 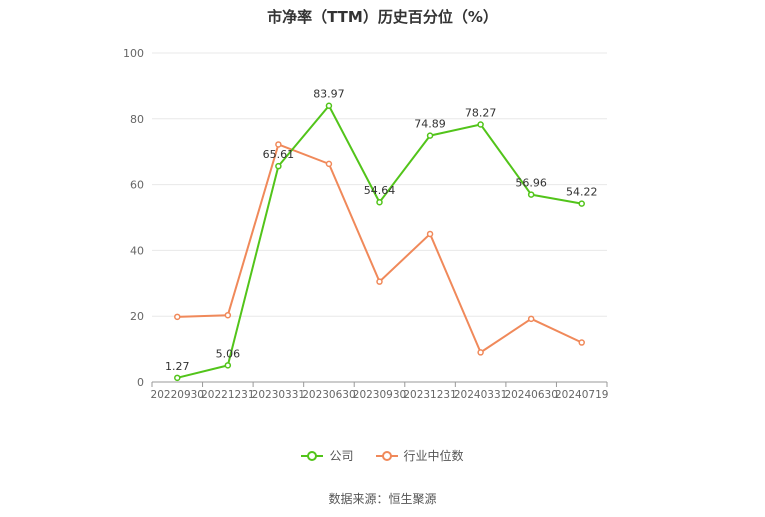 What do you see at coordinates (379, 395) in the screenshot?
I see `x-tick-label: 20230930` at bounding box center [379, 395].